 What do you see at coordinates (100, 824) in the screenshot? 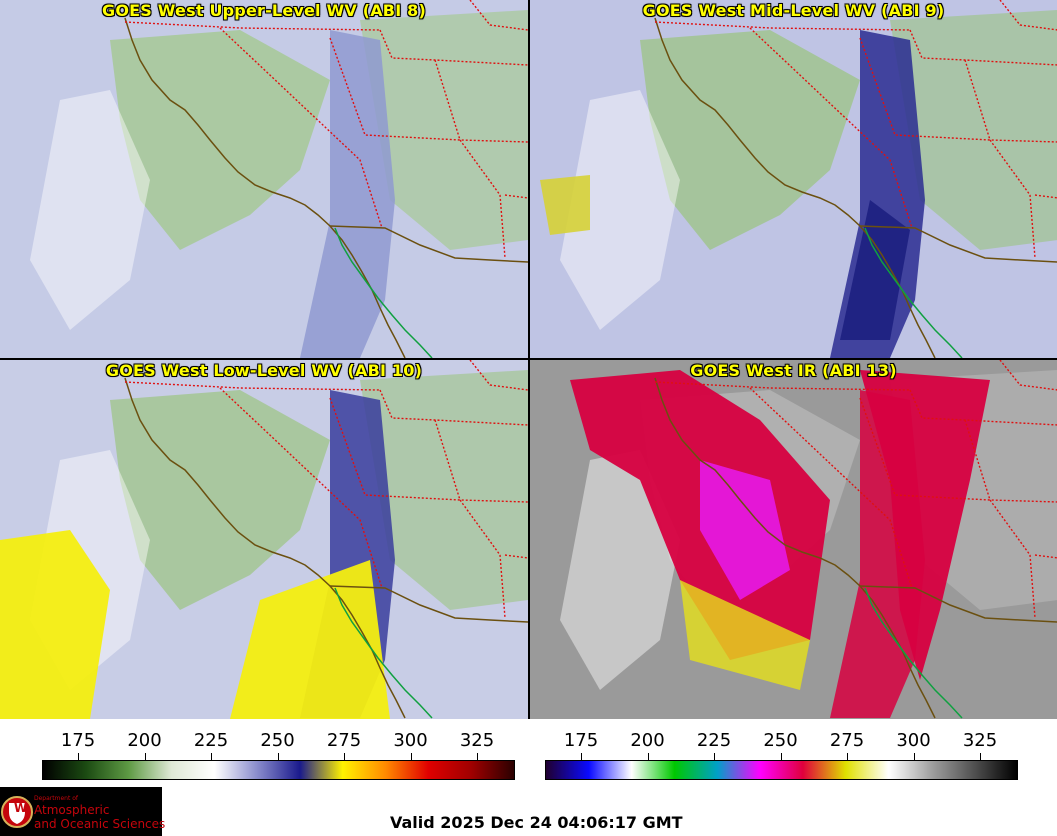
I see `logo-line2-text: and Oceanic Sciences` at bounding box center [100, 824].